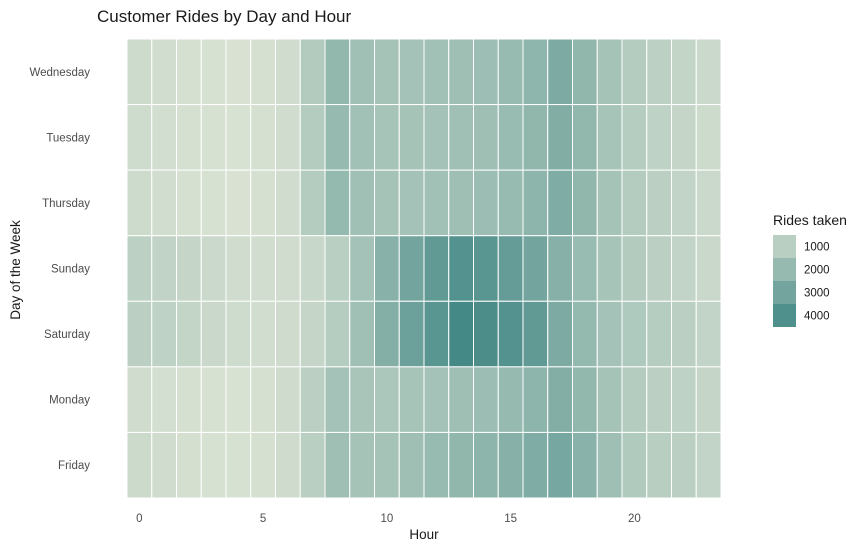 This screenshot has height=550, width=865. What do you see at coordinates (784, 246) in the screenshot?
I see `legend-swatch` at bounding box center [784, 246].